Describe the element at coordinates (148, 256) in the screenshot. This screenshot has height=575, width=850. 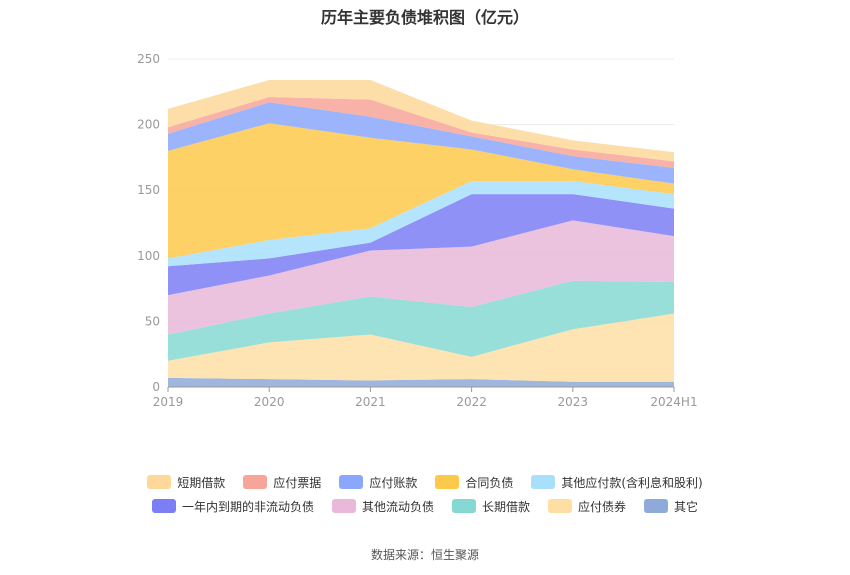
I see `y-tick-label: 100` at that location.